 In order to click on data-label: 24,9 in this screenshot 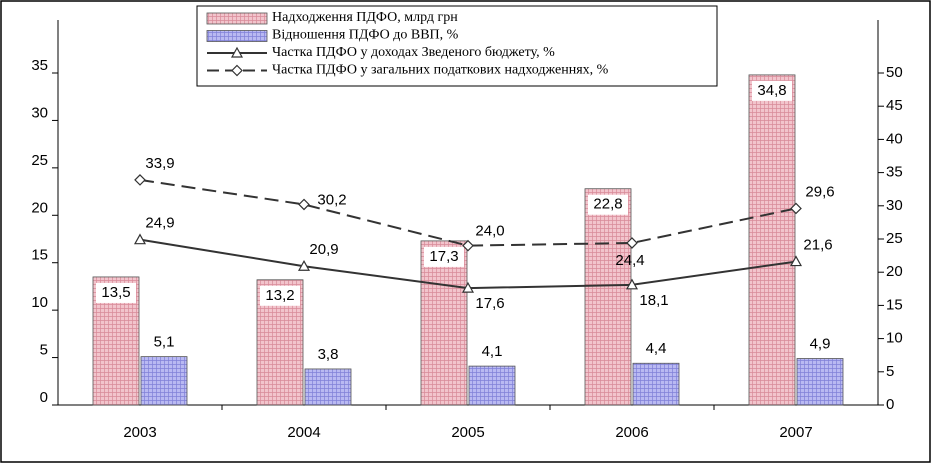, I will do `click(159, 223)`.